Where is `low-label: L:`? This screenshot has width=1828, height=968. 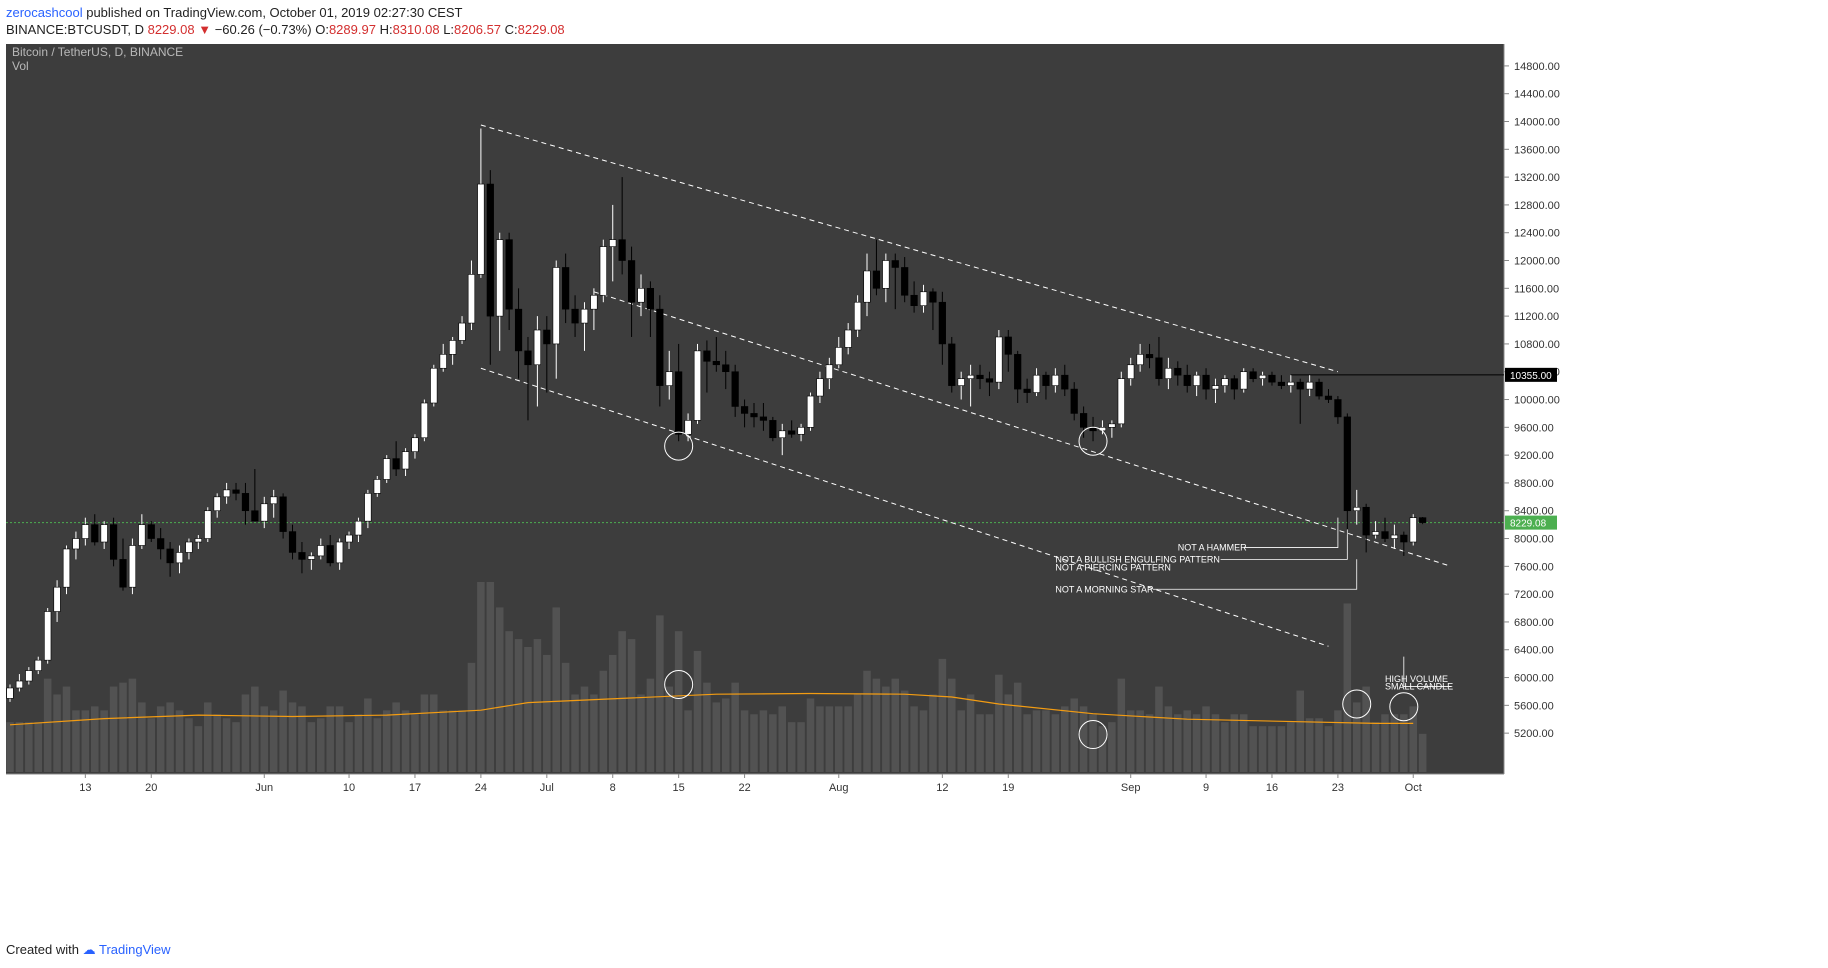 low-label: L: is located at coordinates (449, 29).